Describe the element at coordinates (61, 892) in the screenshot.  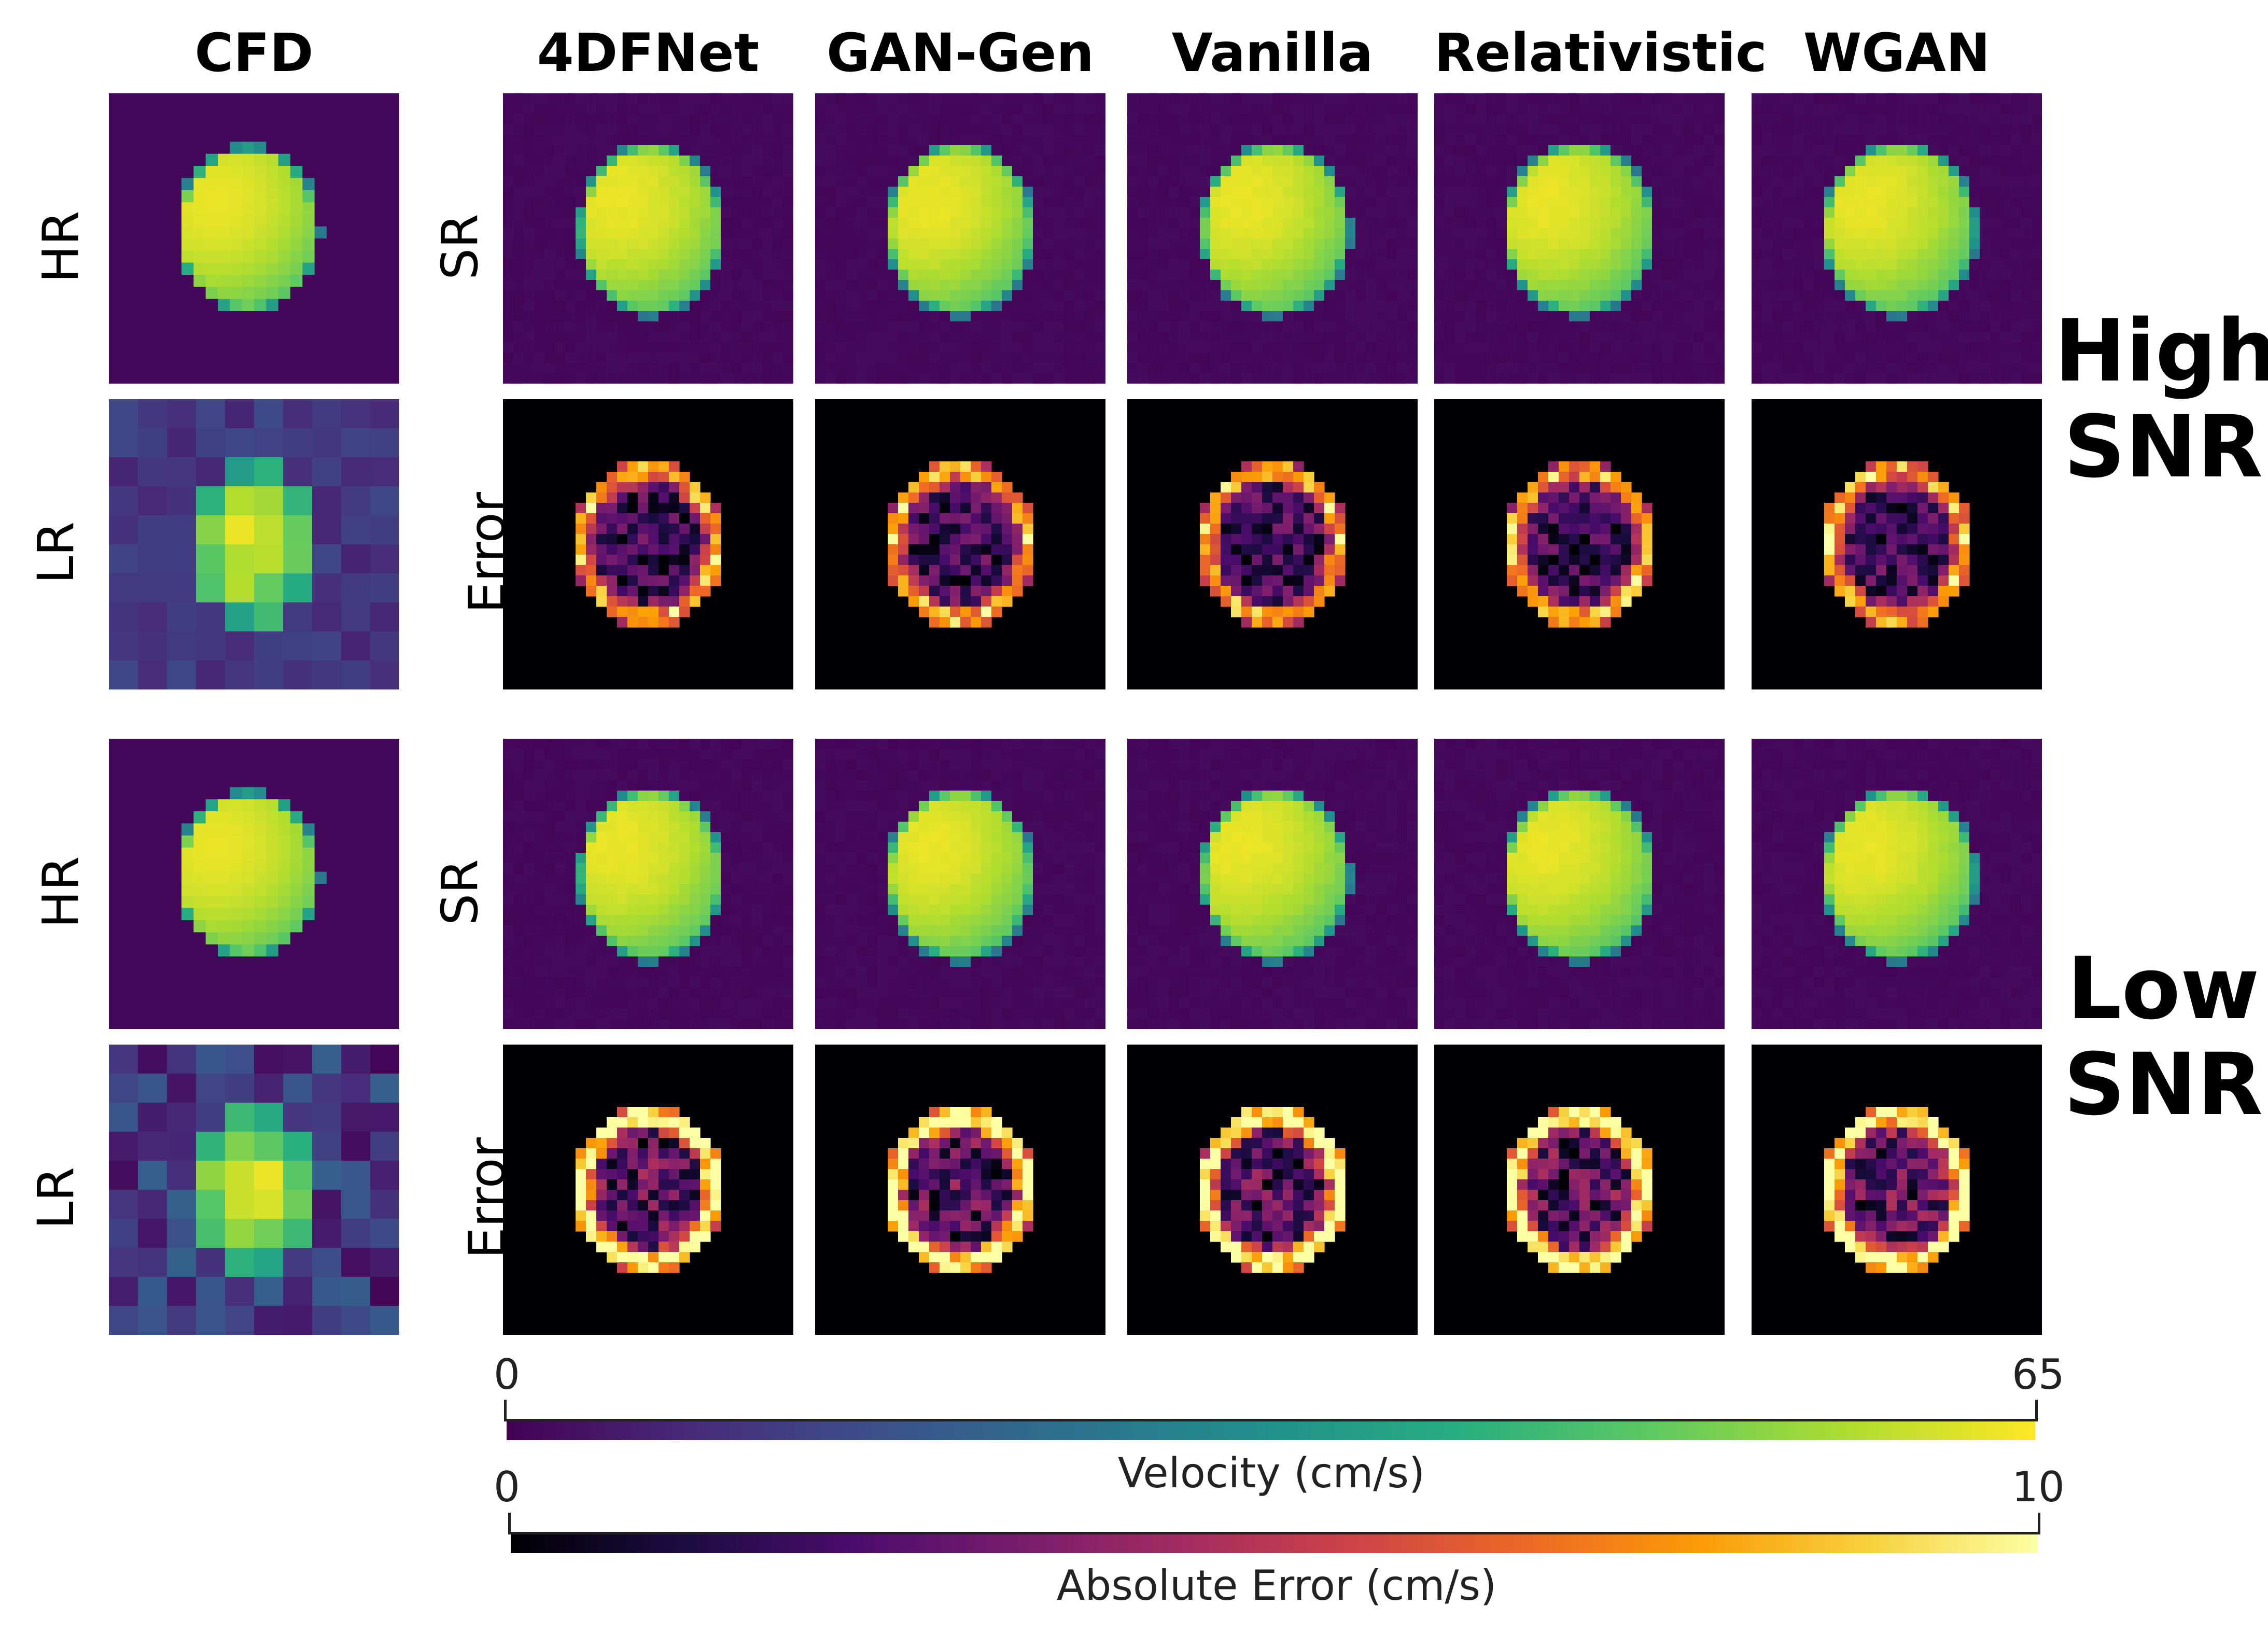
I see `row-label-hr-low: HR` at that location.